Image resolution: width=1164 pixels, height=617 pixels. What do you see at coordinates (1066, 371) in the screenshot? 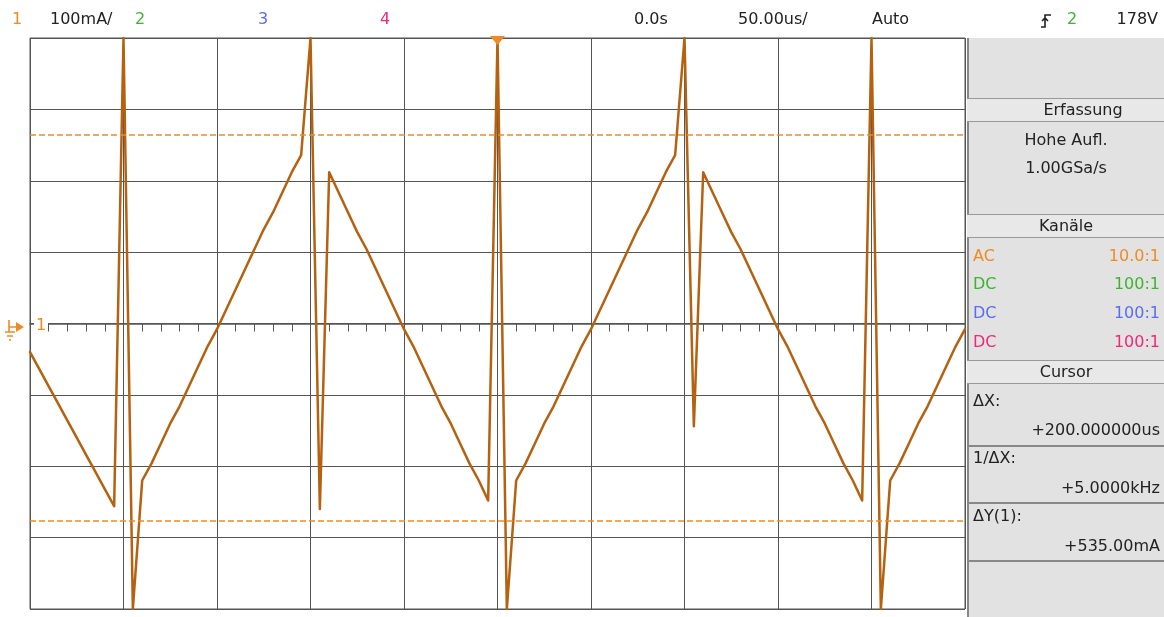
I see `text: Cursor` at bounding box center [1066, 371].